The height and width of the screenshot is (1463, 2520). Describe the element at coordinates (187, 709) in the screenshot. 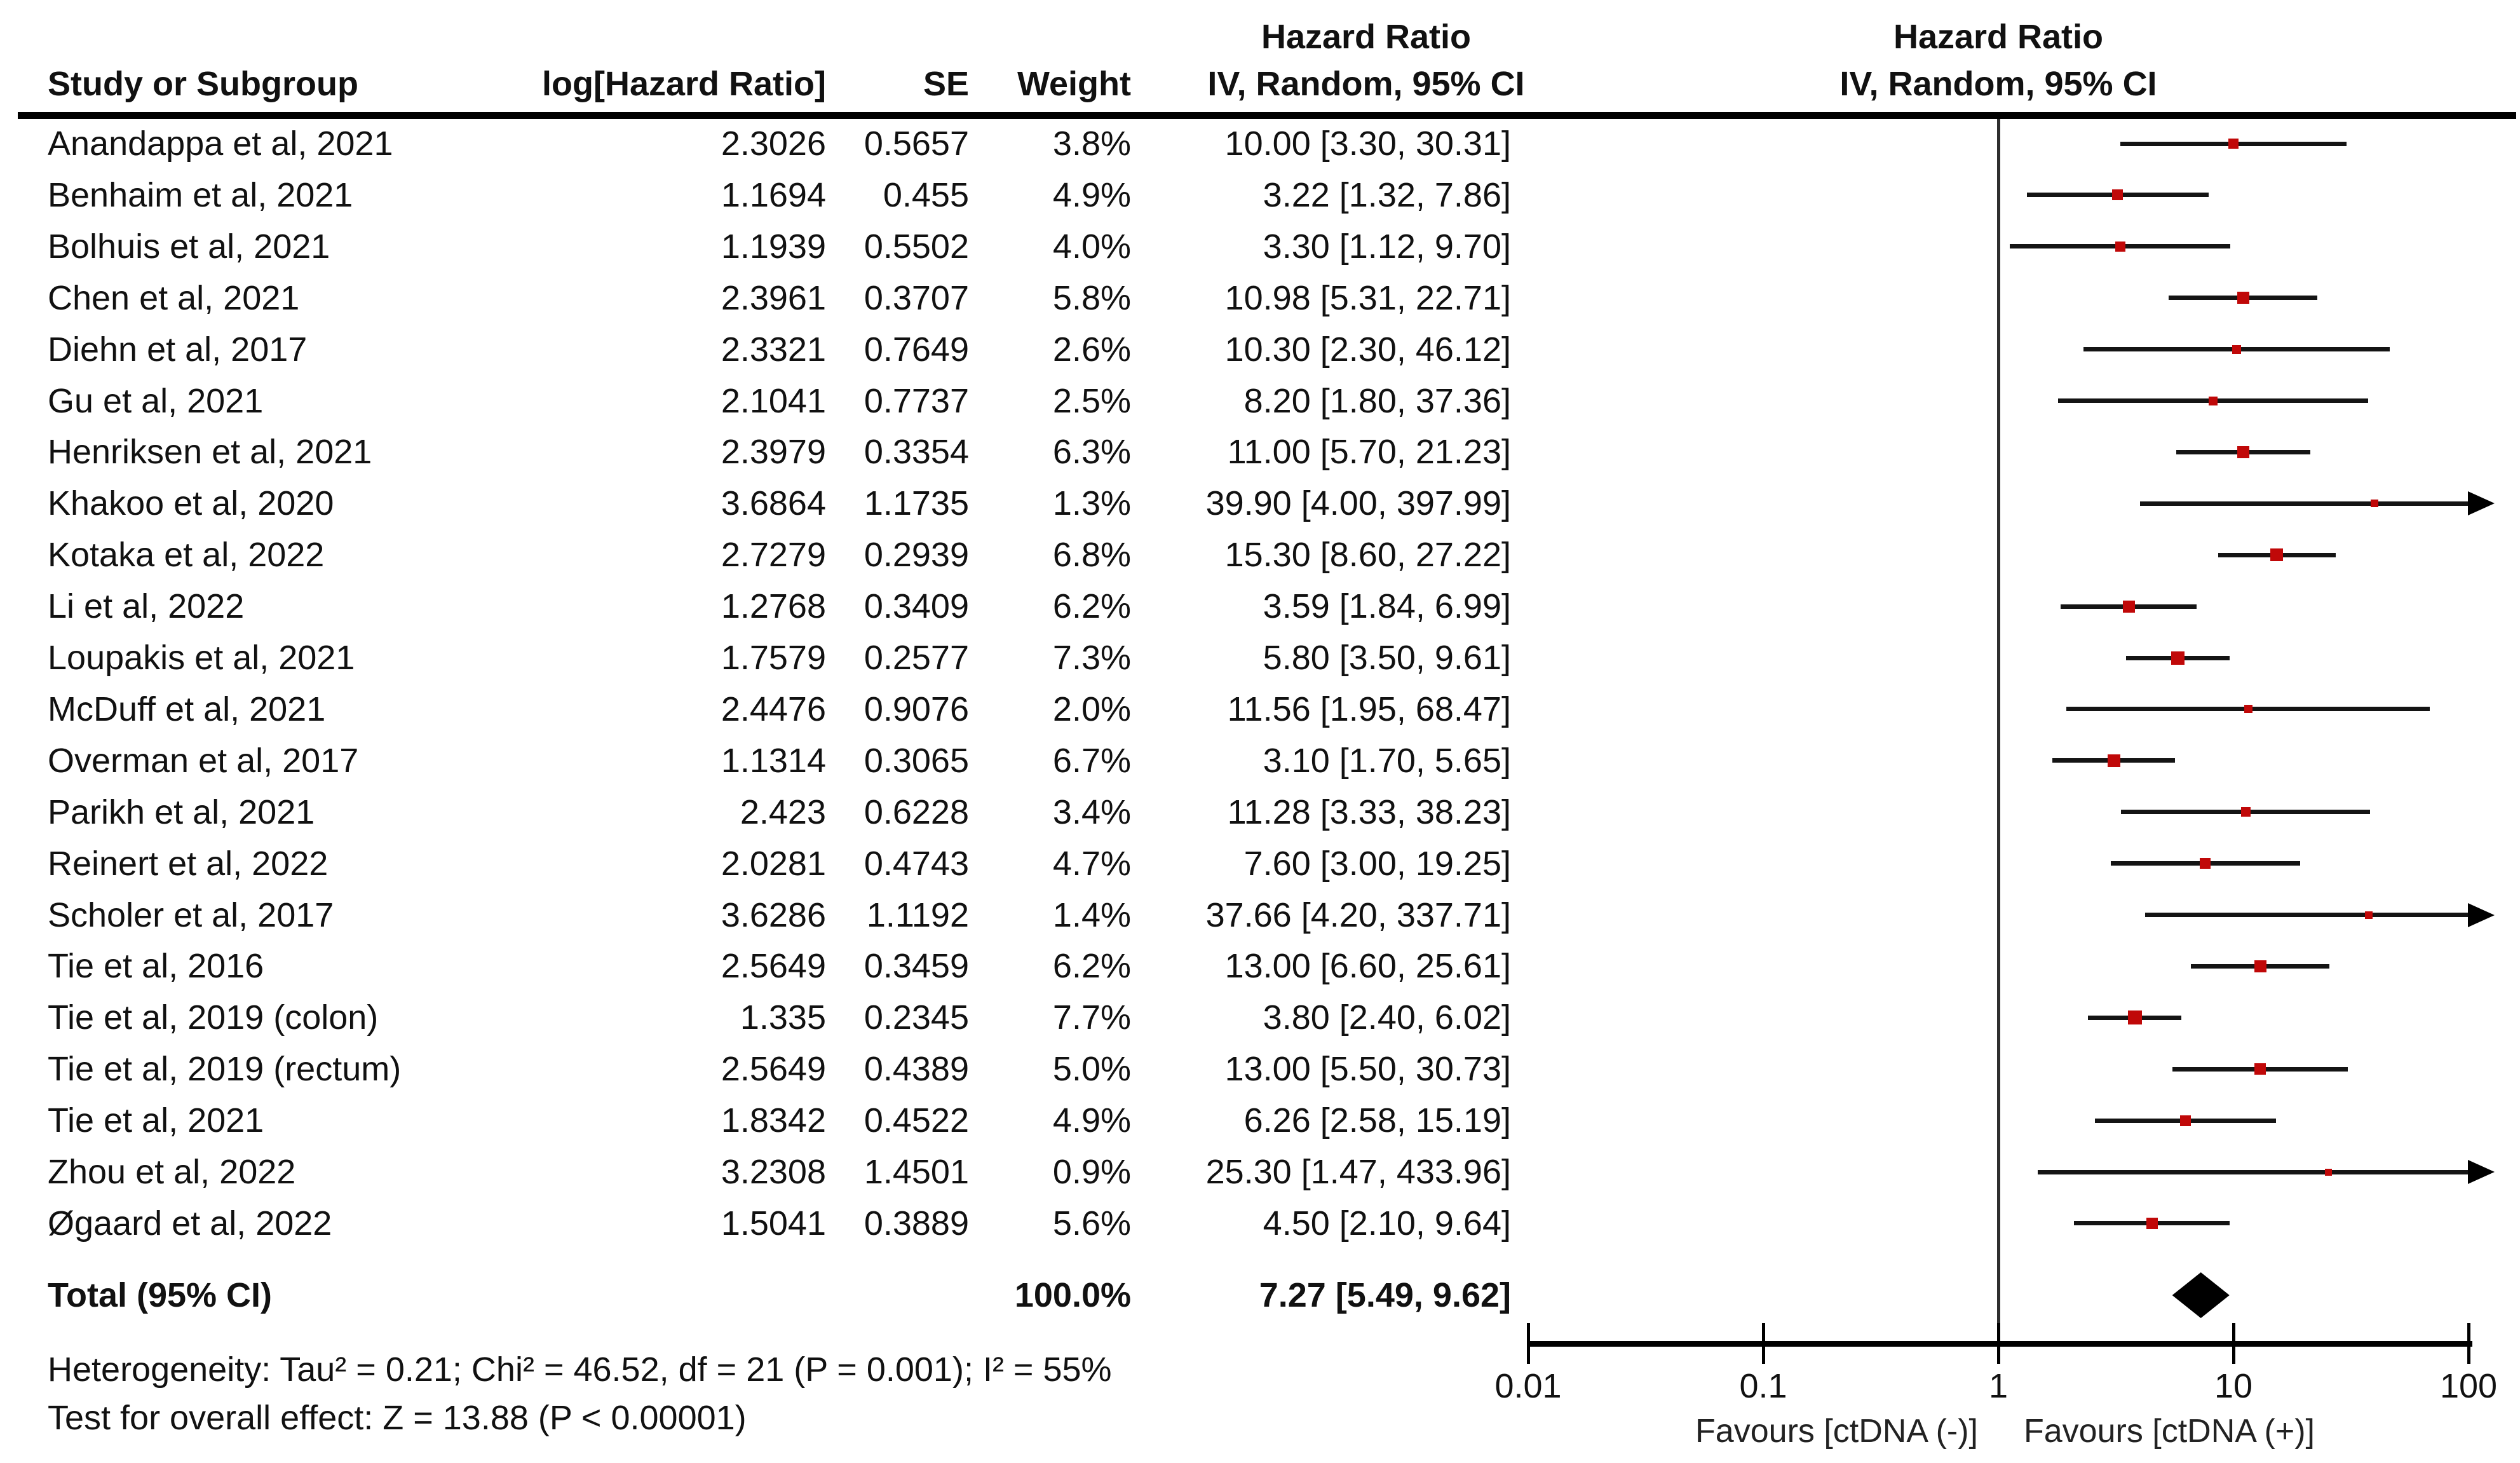

I see `study-name: McDuff et al, 2021` at that location.